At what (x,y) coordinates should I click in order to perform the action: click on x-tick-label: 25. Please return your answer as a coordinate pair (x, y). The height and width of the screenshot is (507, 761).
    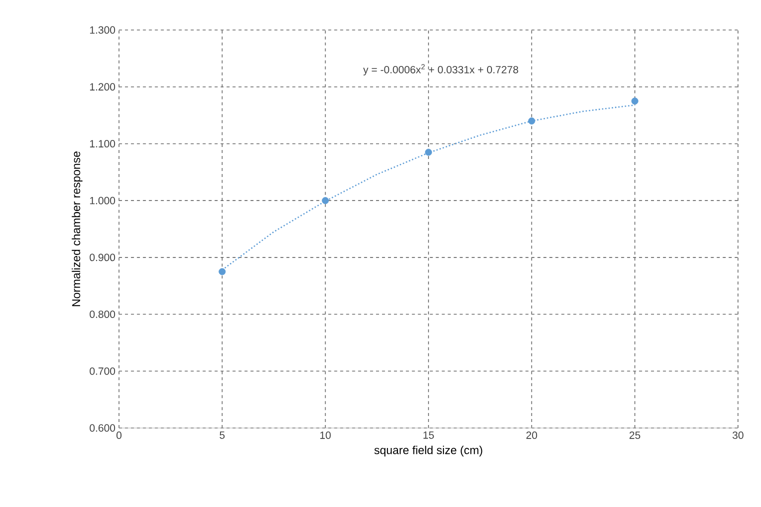
    Looking at the image, I should click on (635, 435).